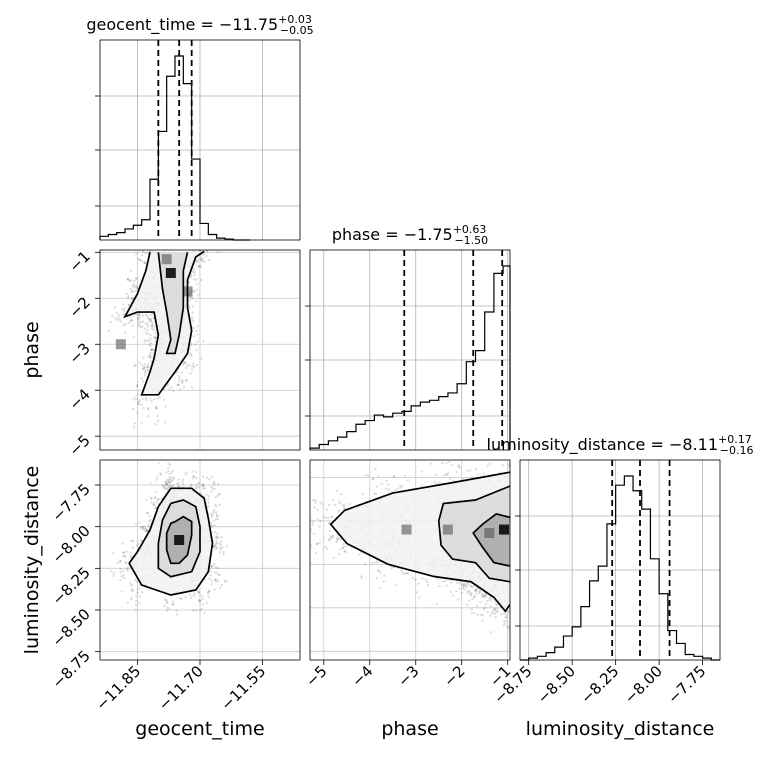  Describe the element at coordinates (735, 439) in the screenshot. I see `title-err-plus: +0.17` at that location.